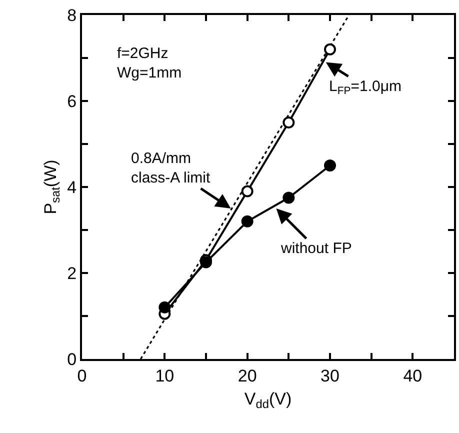 The image size is (459, 433). I want to click on x-tick-label: 10, so click(164, 376).